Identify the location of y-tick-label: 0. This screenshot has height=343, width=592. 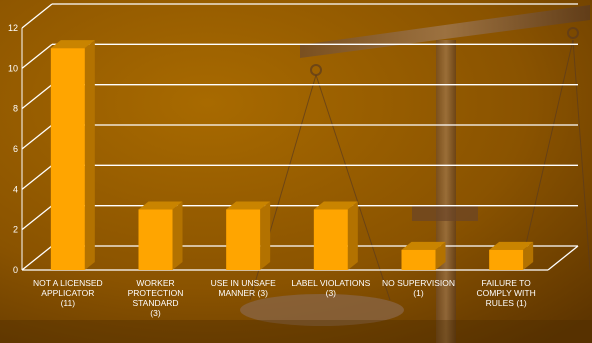
(15, 270).